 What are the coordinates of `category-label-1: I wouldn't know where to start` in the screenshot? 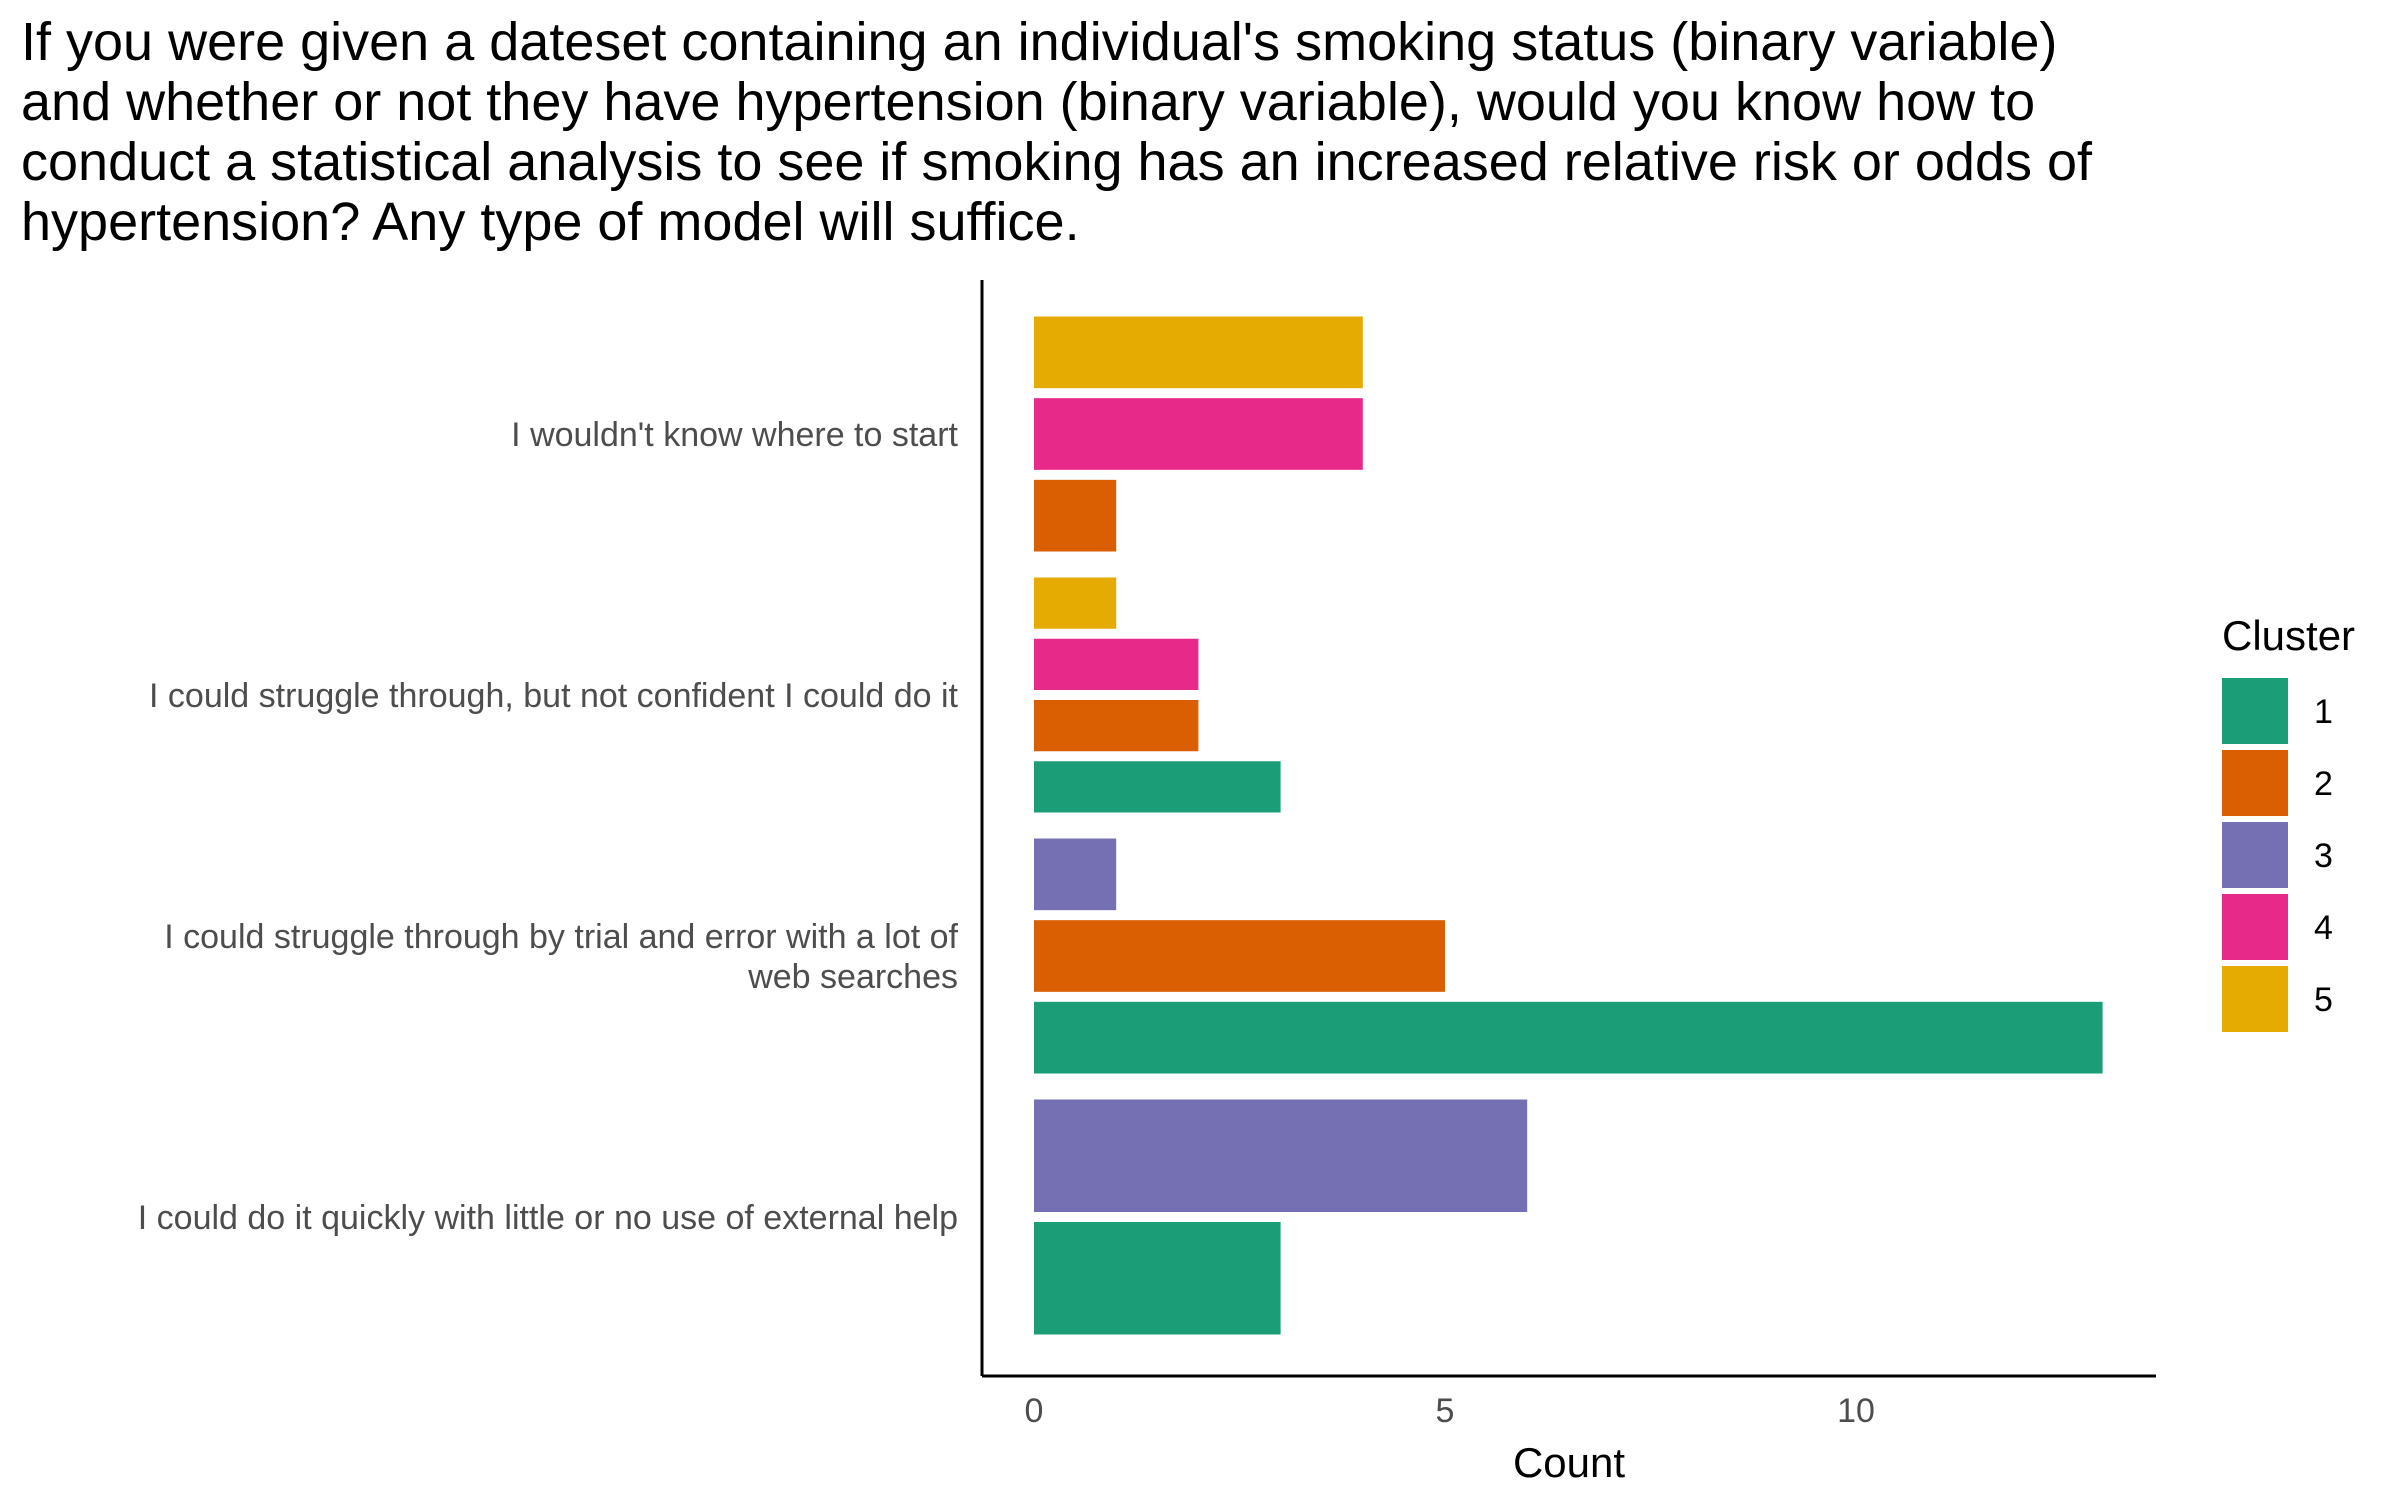 It's located at (734, 435).